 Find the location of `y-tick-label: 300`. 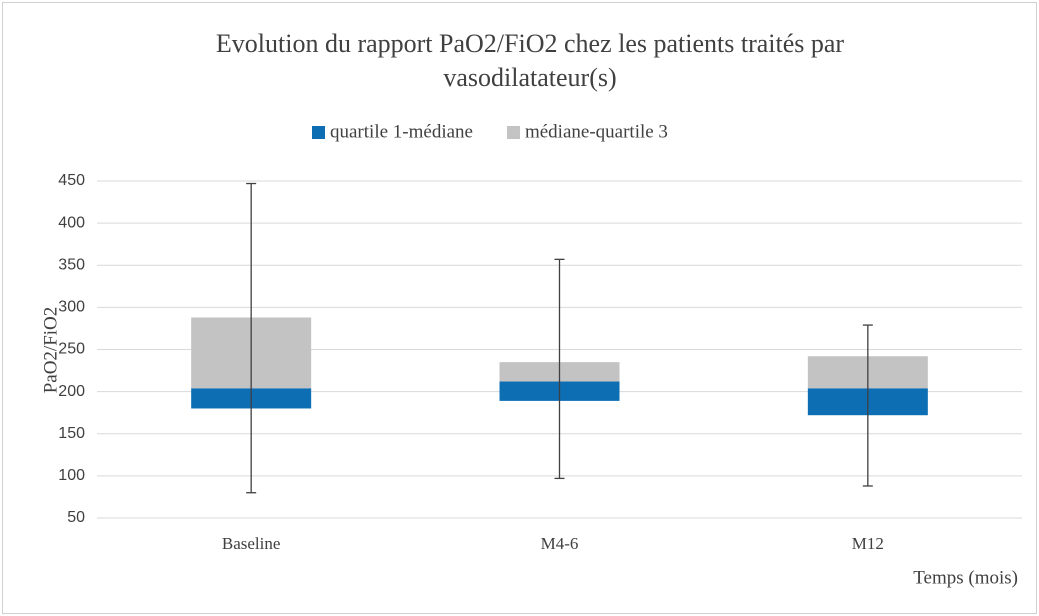

y-tick-label: 300 is located at coordinates (71, 307).